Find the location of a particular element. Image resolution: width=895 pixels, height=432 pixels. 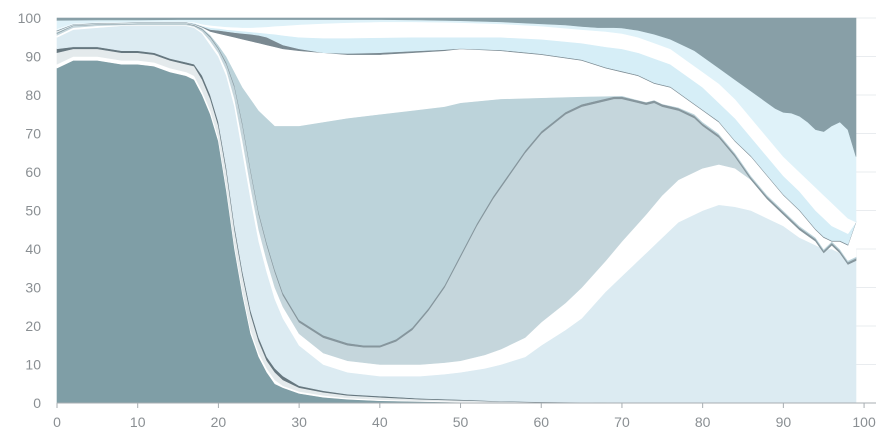

y-tick-label: 90 is located at coordinates (33, 57).